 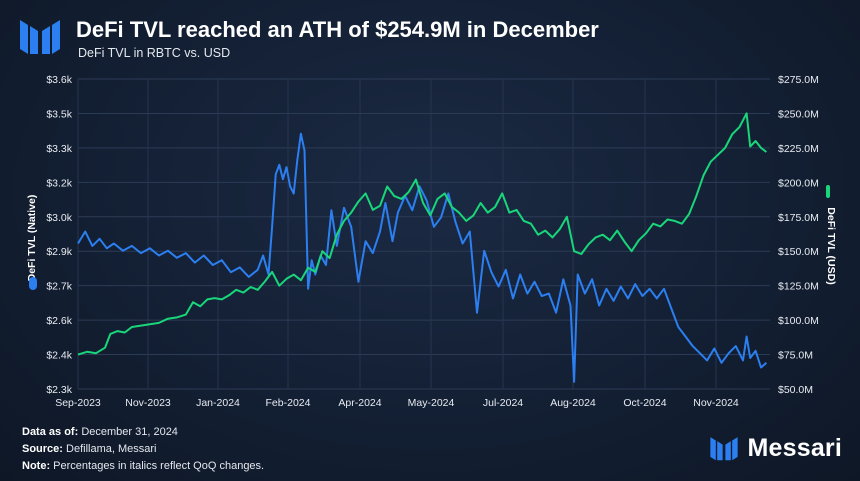 What do you see at coordinates (573, 403) in the screenshot?
I see `x-tick-label: Aug-2024` at bounding box center [573, 403].